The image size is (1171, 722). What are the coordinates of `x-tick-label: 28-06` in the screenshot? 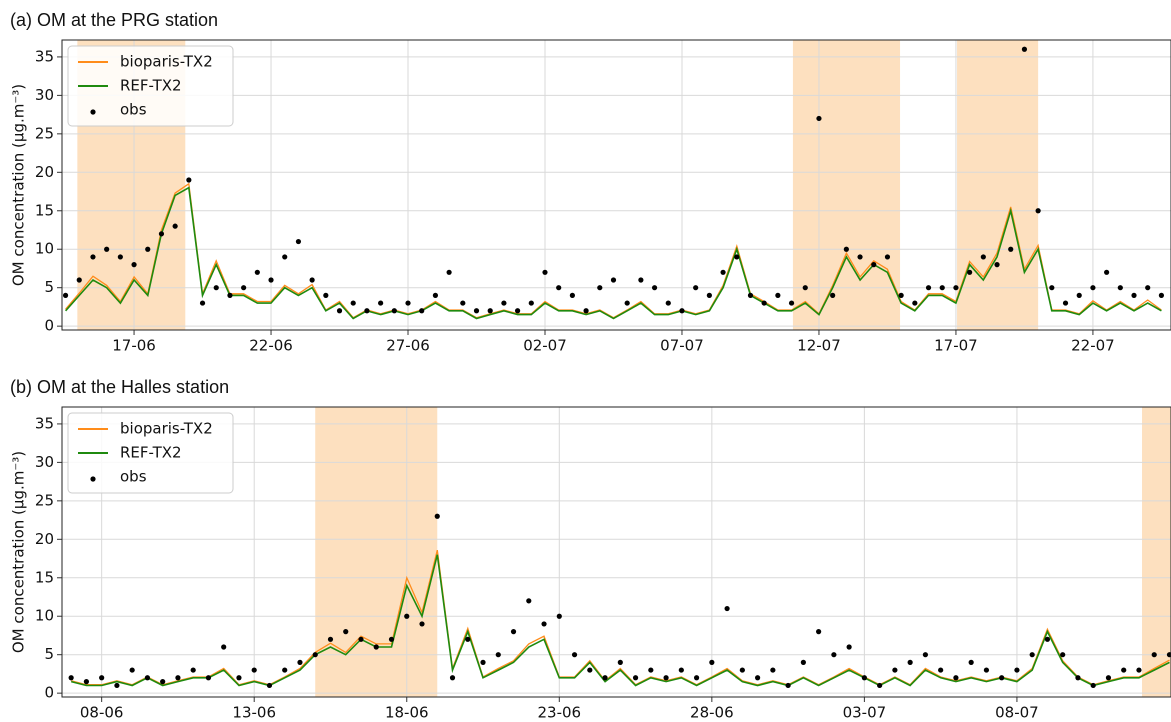 It's located at (712, 711).